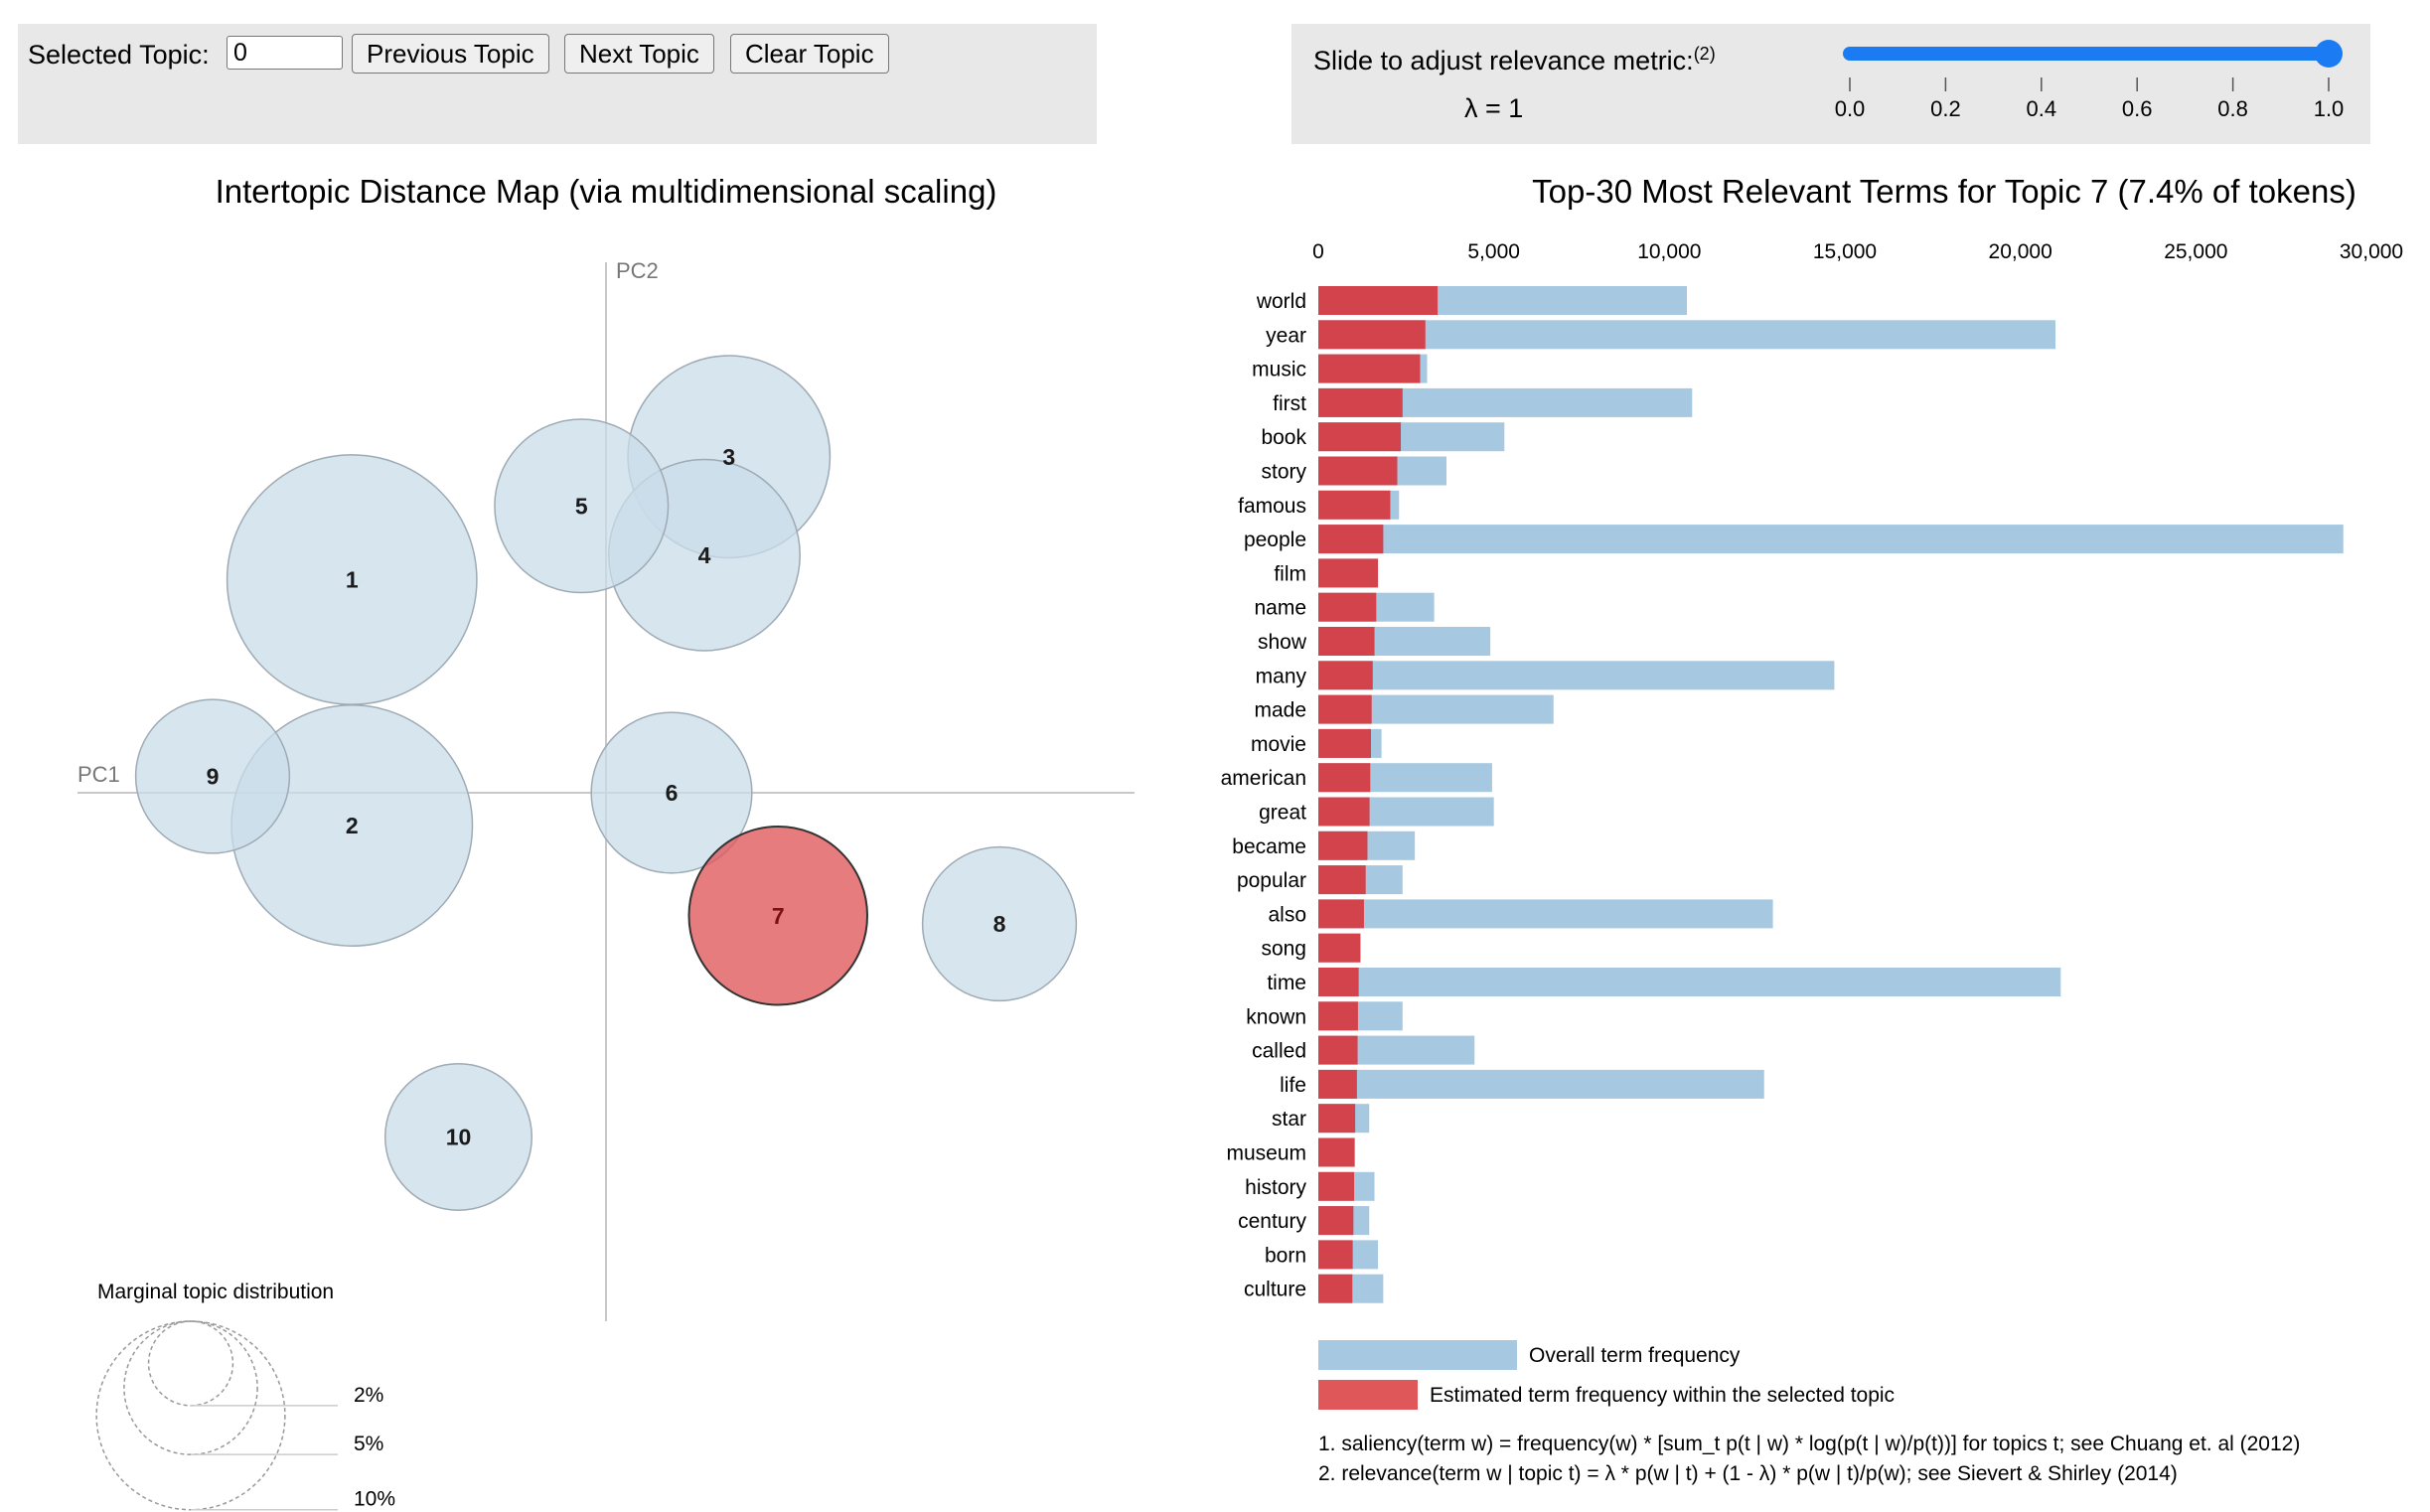 This screenshot has width=2430, height=1512. I want to click on term-label-called: called, so click(1279, 1051).